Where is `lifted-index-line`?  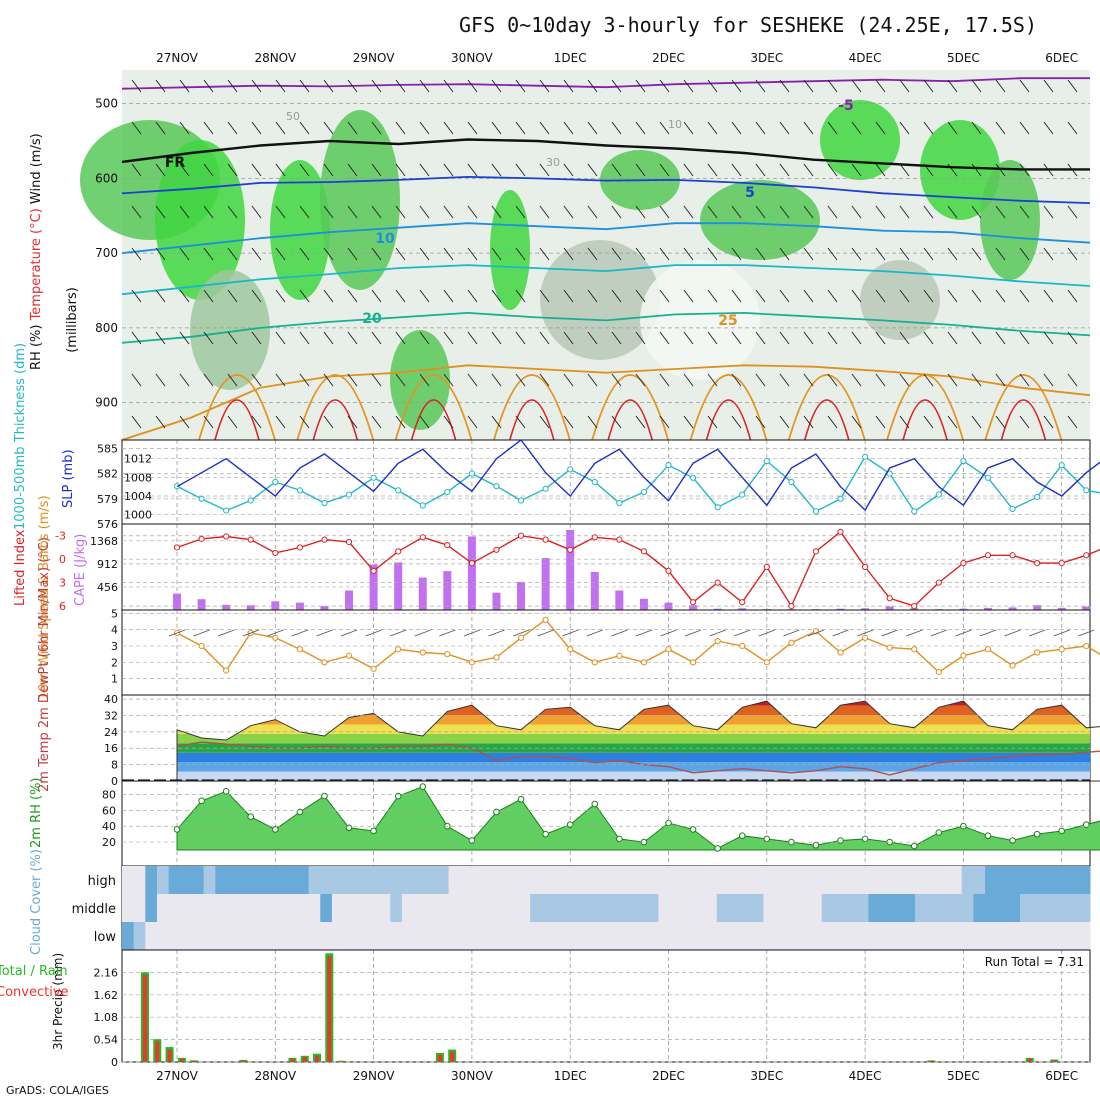 lifted-index-line is located at coordinates (638, 569).